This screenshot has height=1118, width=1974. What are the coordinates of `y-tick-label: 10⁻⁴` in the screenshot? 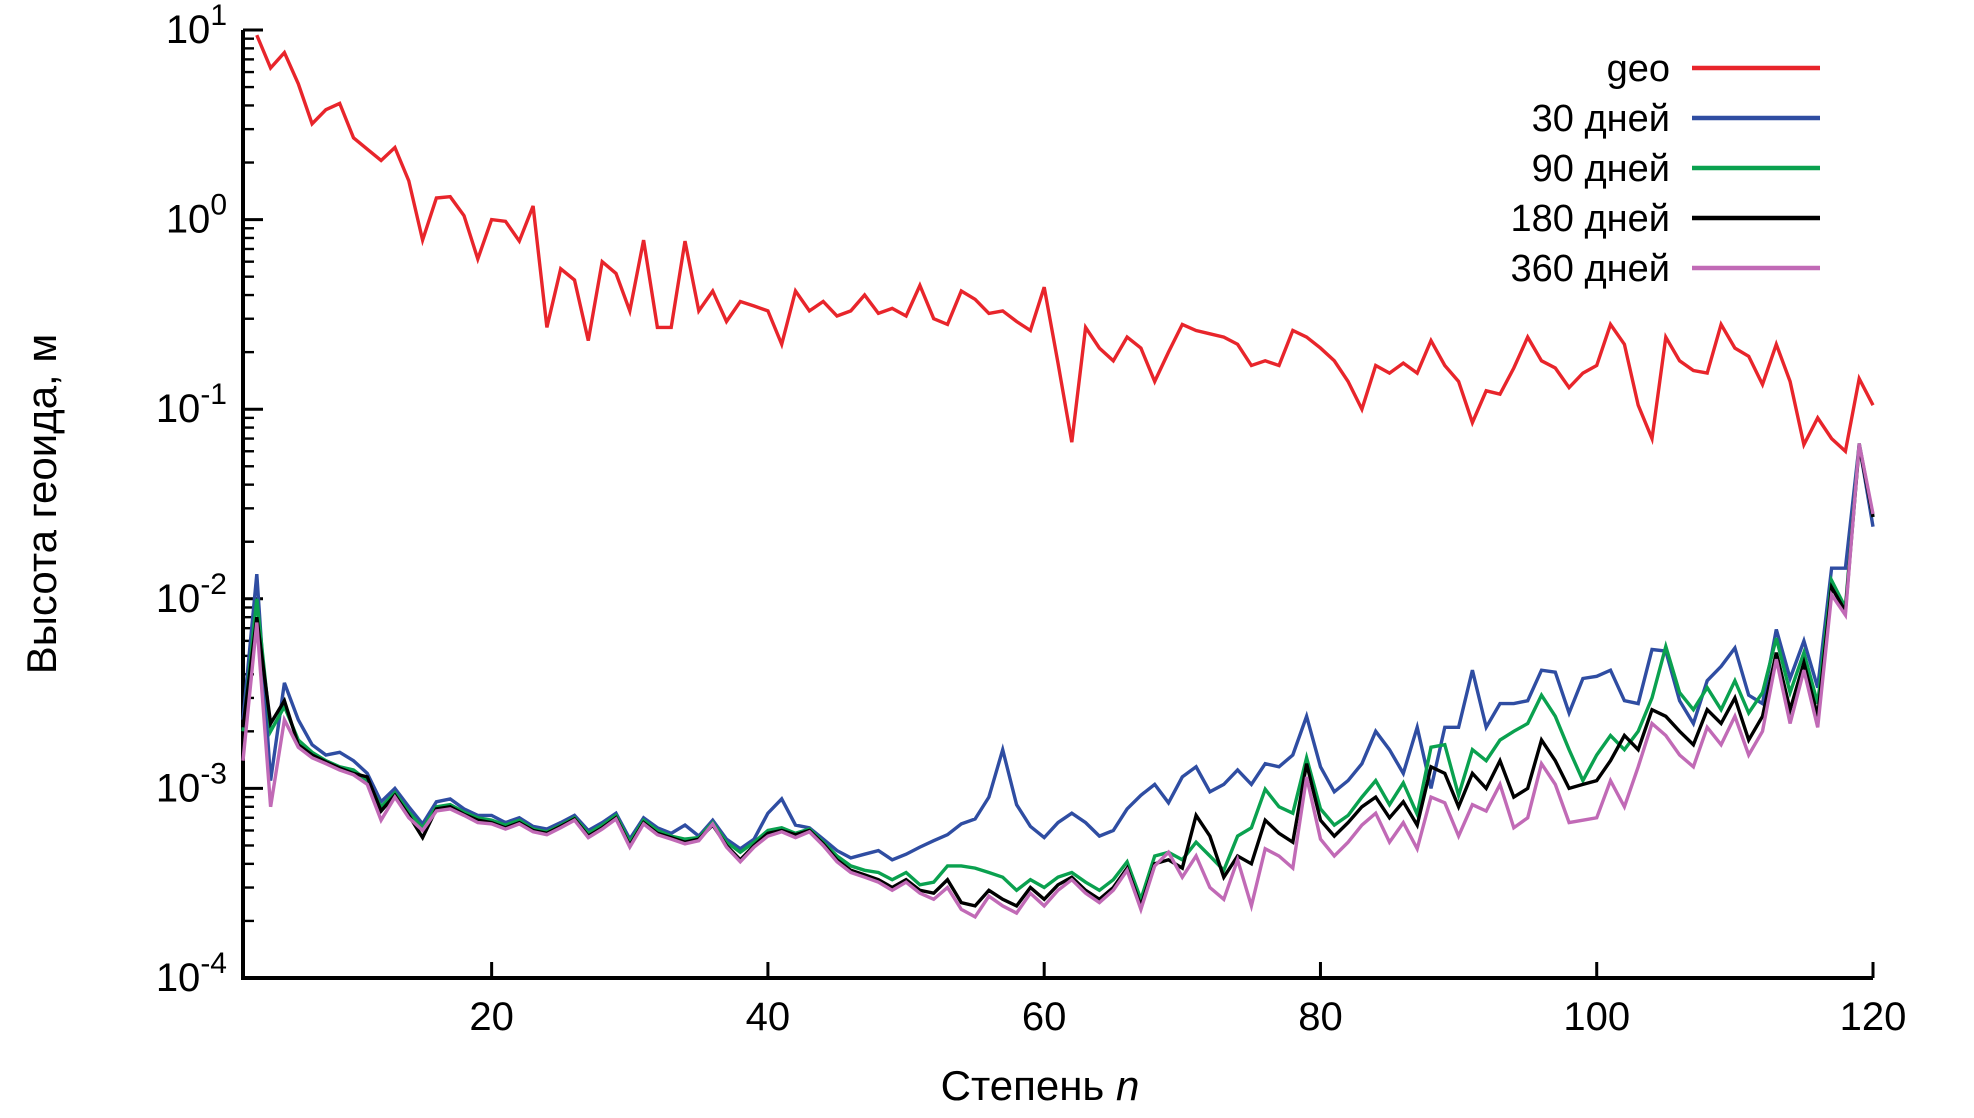 It's located at (191, 973).